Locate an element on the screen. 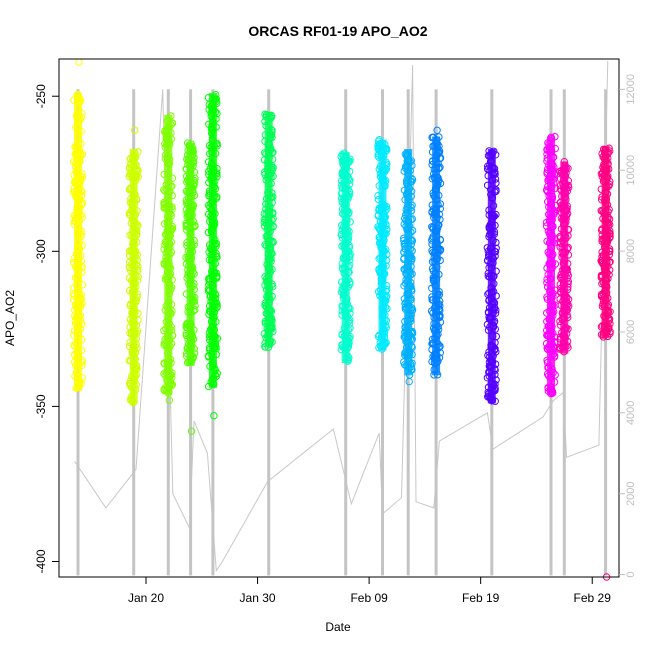 The image size is (650, 655). y-tick-label: -400 is located at coordinates (41, 561).